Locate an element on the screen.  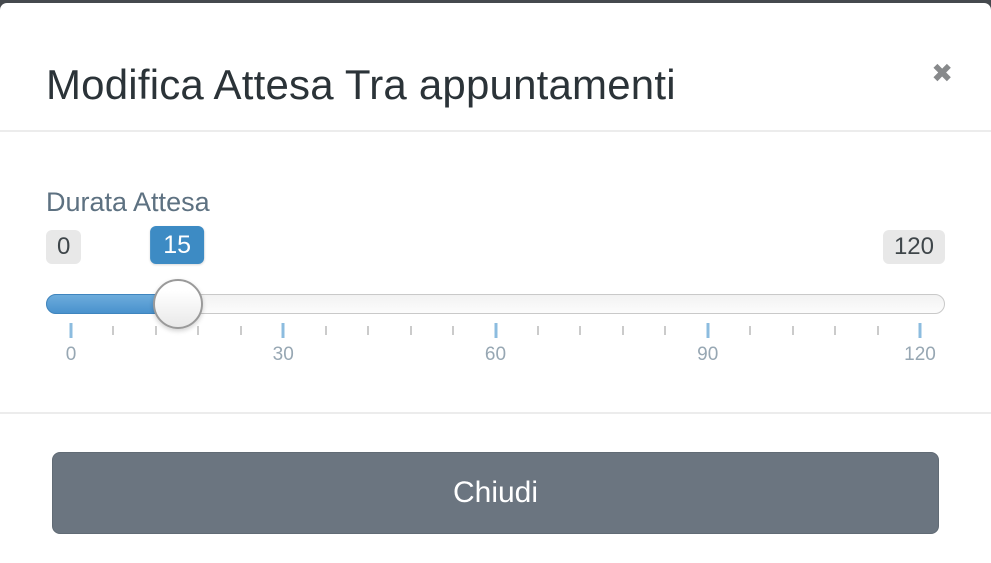
slider-tick-label: 90 is located at coordinates (708, 354).